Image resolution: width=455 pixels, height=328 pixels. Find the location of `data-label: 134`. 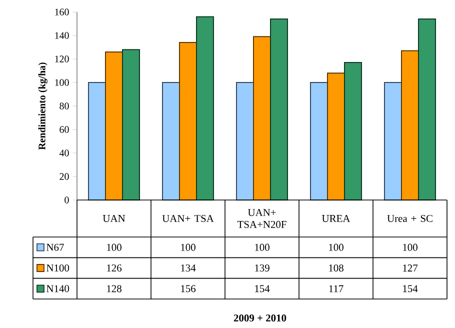

data-label: 134 is located at coordinates (188, 268).